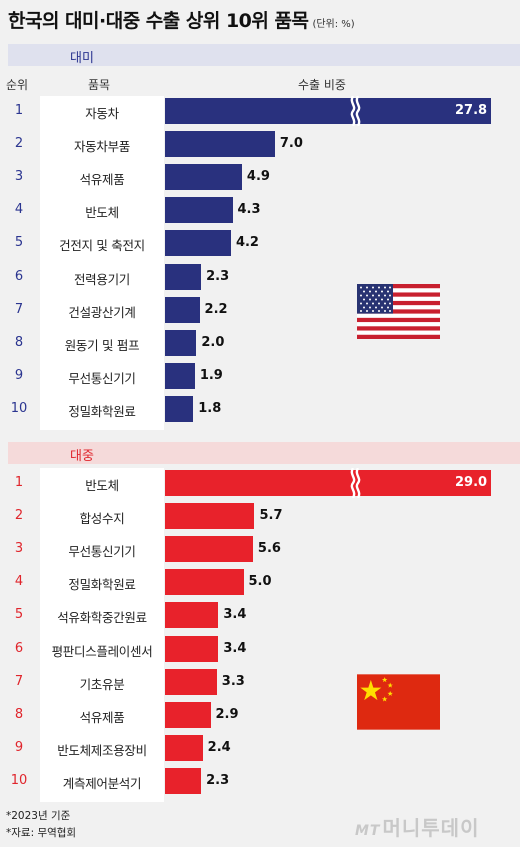 This screenshot has height=847, width=520. Describe the element at coordinates (19, 110) in the screenshot. I see `us-rank-1: 1` at that location.